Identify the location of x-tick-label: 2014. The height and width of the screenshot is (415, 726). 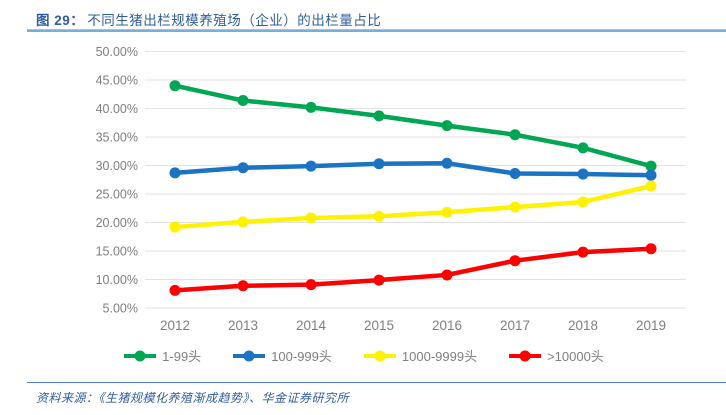
(311, 325).